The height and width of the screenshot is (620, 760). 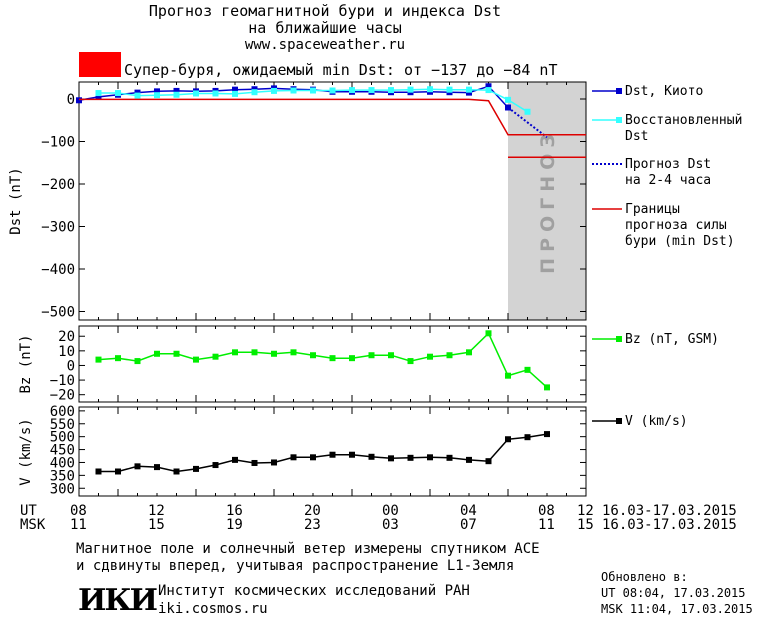 What do you see at coordinates (669, 511) in the screenshot?
I see `date-range-ut: 16.03-17.03.2015` at bounding box center [669, 511].